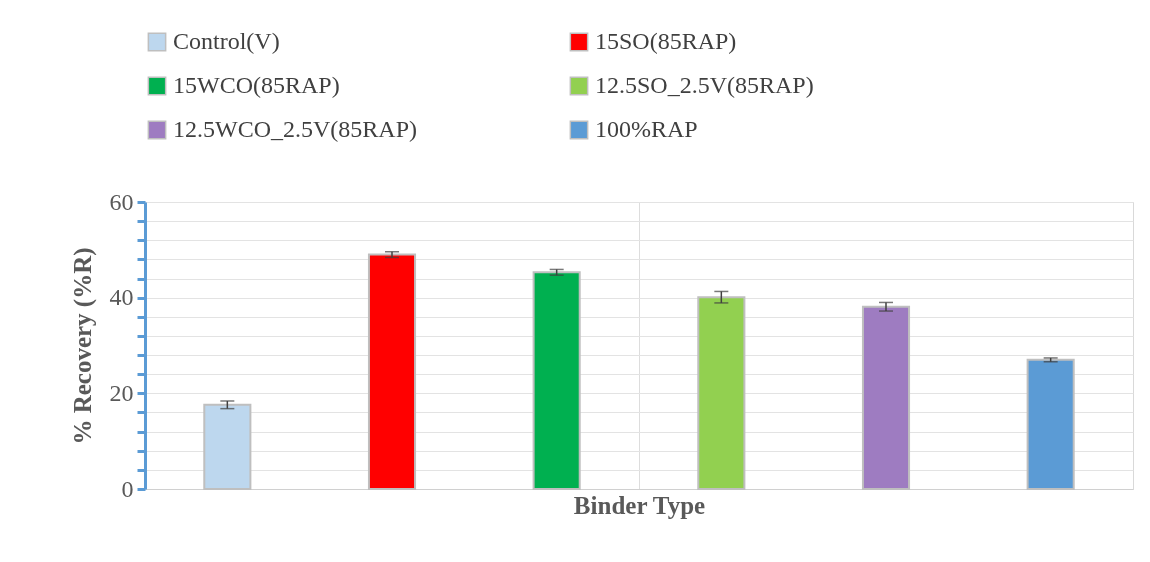  What do you see at coordinates (121, 392) in the screenshot?
I see `y-tick-label: 20` at bounding box center [121, 392].